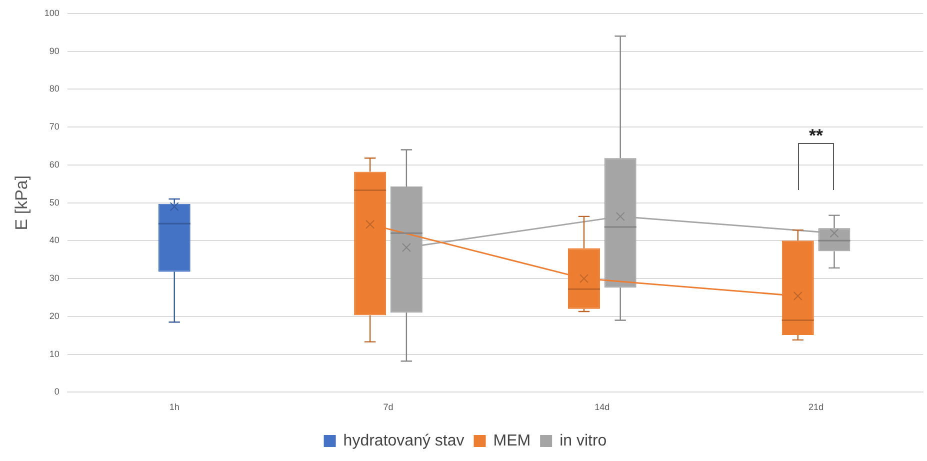 The image size is (927, 461). What do you see at coordinates (816, 407) in the screenshot?
I see `x-tick-label: 21d` at bounding box center [816, 407].